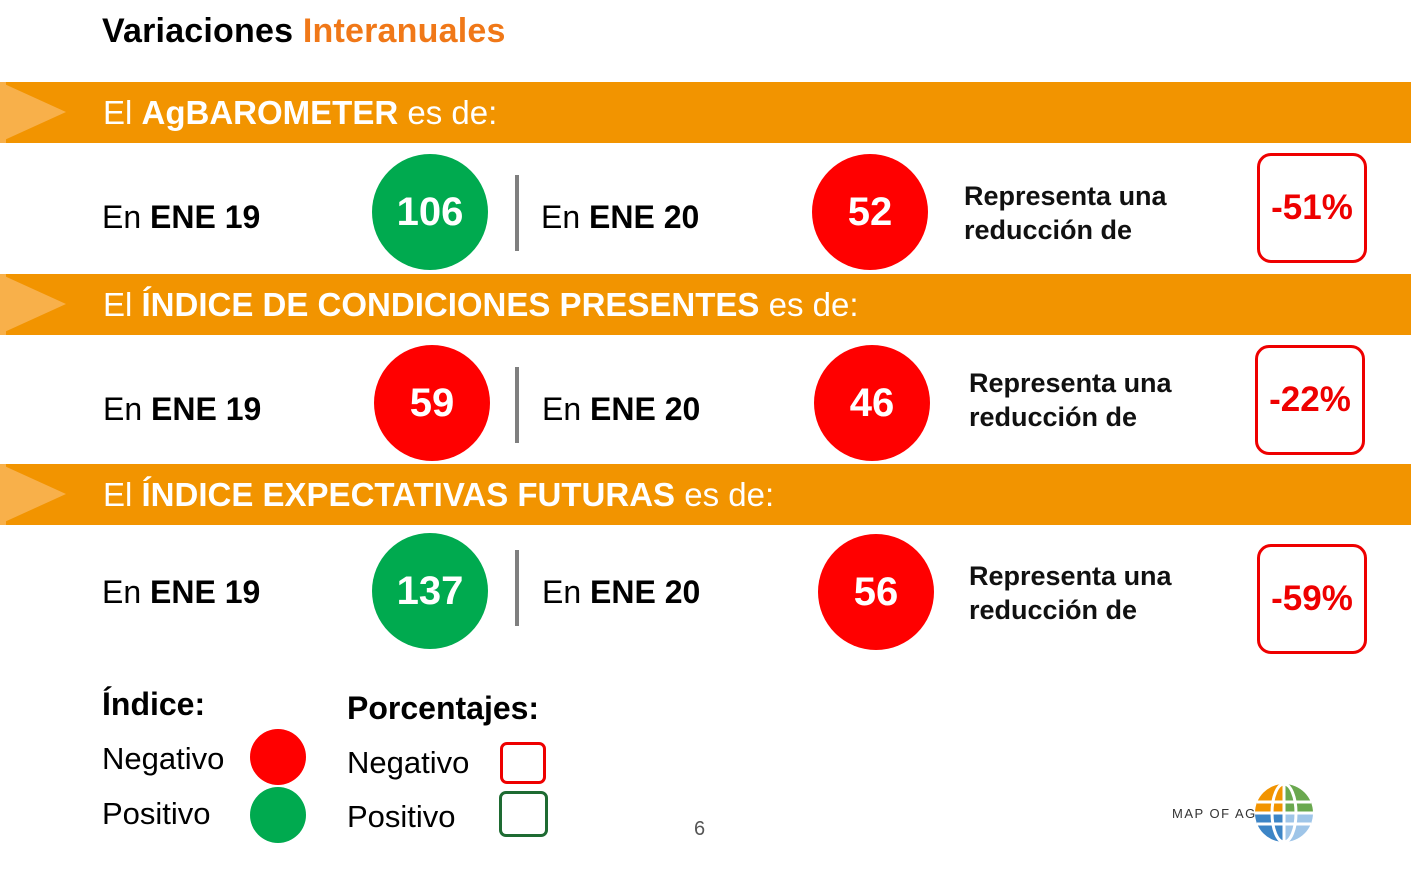 The width and height of the screenshot is (1411, 880). I want to click on page-number: 6, so click(700, 829).